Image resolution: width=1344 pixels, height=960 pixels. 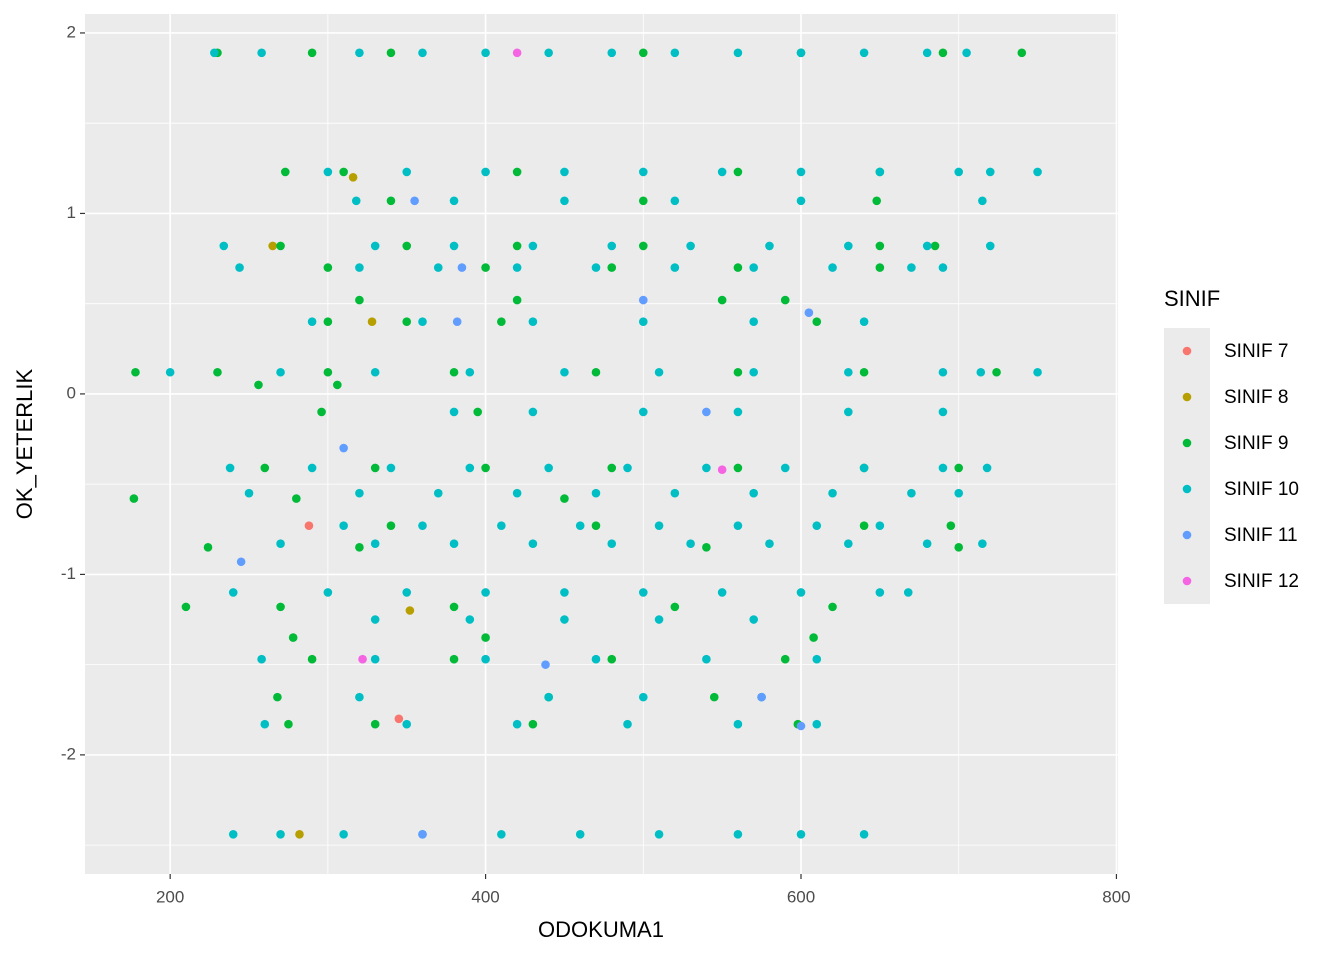 I want to click on legend-label: SINIF 12, so click(x=1261, y=581).